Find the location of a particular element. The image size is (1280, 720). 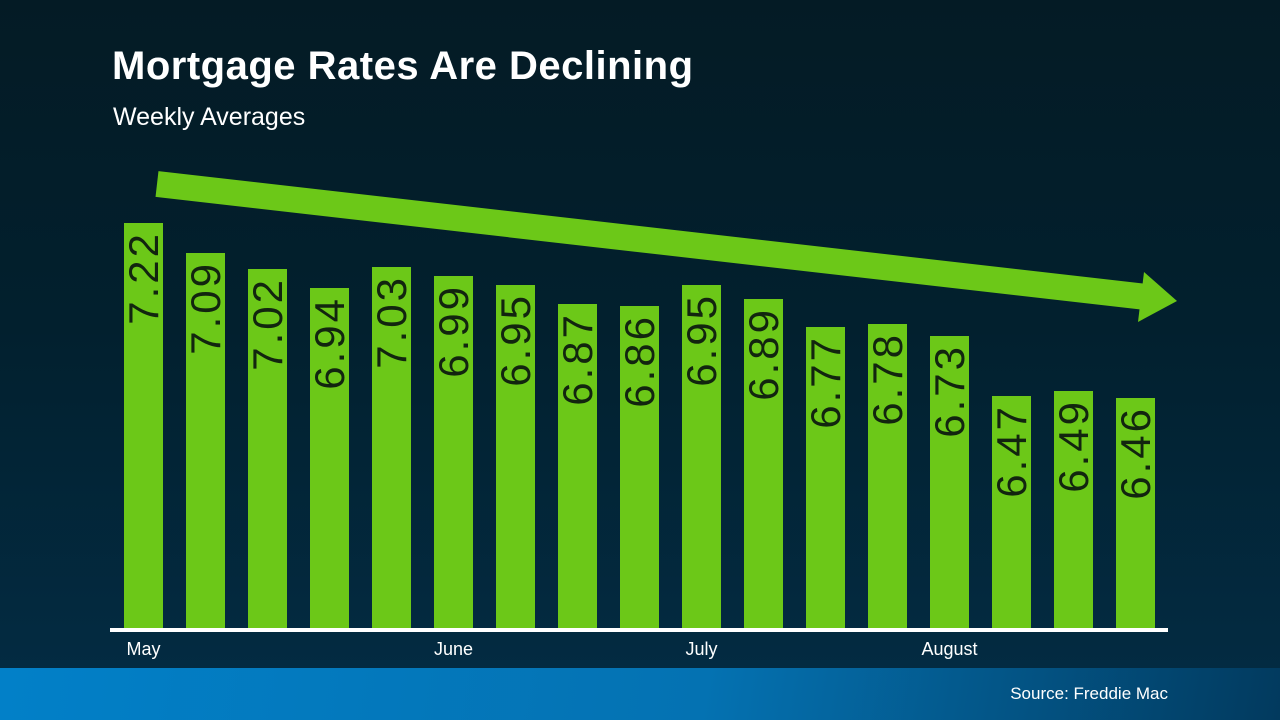

bar-value-label: 6.47 is located at coordinates (1011, 451).